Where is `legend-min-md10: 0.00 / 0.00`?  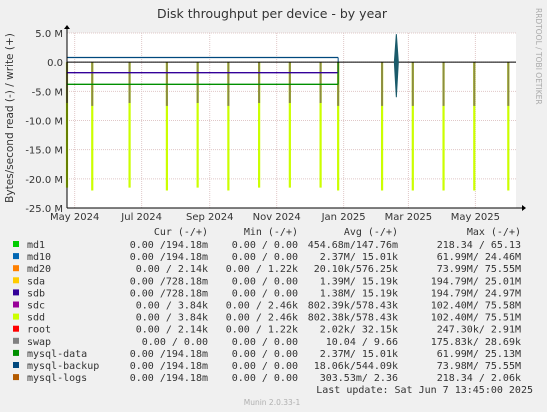
legend-min-md10: 0.00 / 0.00 is located at coordinates (265, 257).